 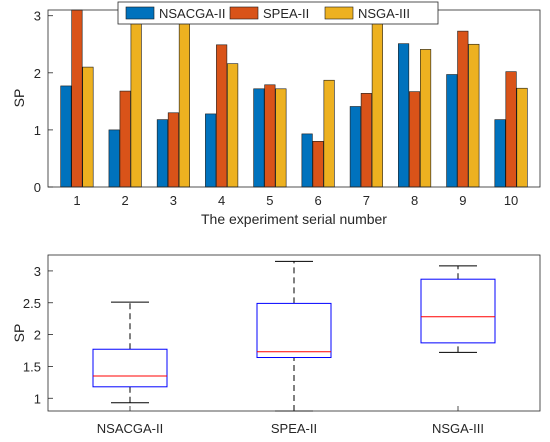 I want to click on box-y-axis-label: SP, so click(x=19, y=333).